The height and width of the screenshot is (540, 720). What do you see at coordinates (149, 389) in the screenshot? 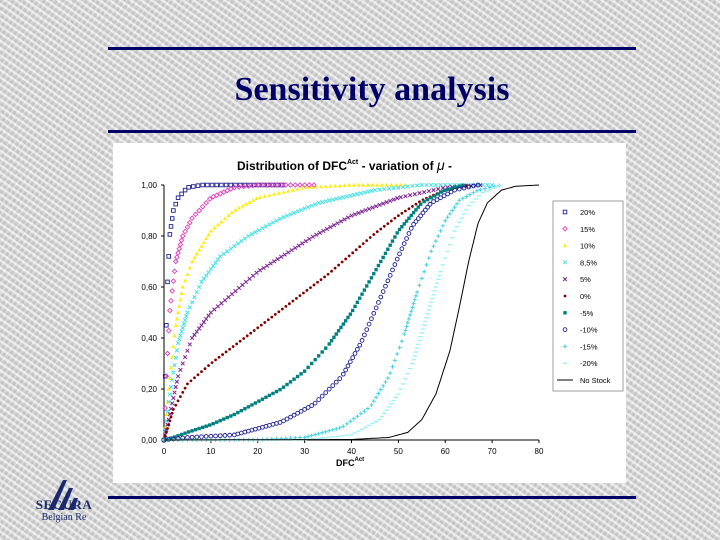
I see `y-tick-label: 0,20` at bounding box center [149, 389].